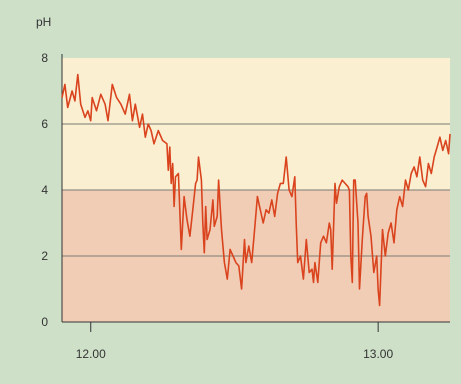 The image size is (461, 384). Describe the element at coordinates (91, 354) in the screenshot. I see `x-tick-label-0: 12.00` at that location.